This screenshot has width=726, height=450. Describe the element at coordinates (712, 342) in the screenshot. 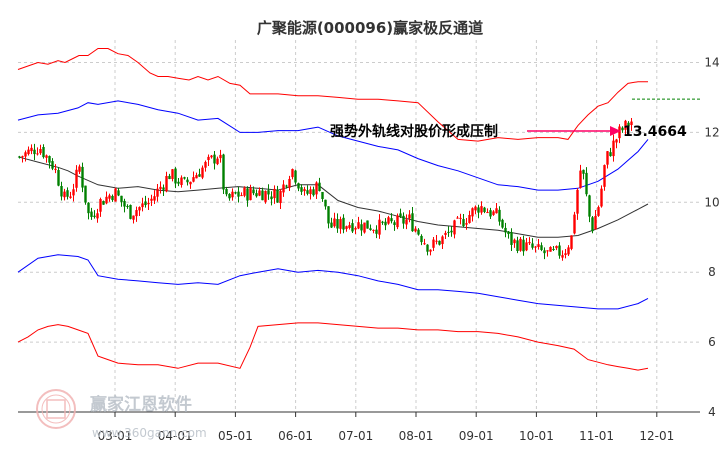

I see `y-tick-label: 6` at that location.